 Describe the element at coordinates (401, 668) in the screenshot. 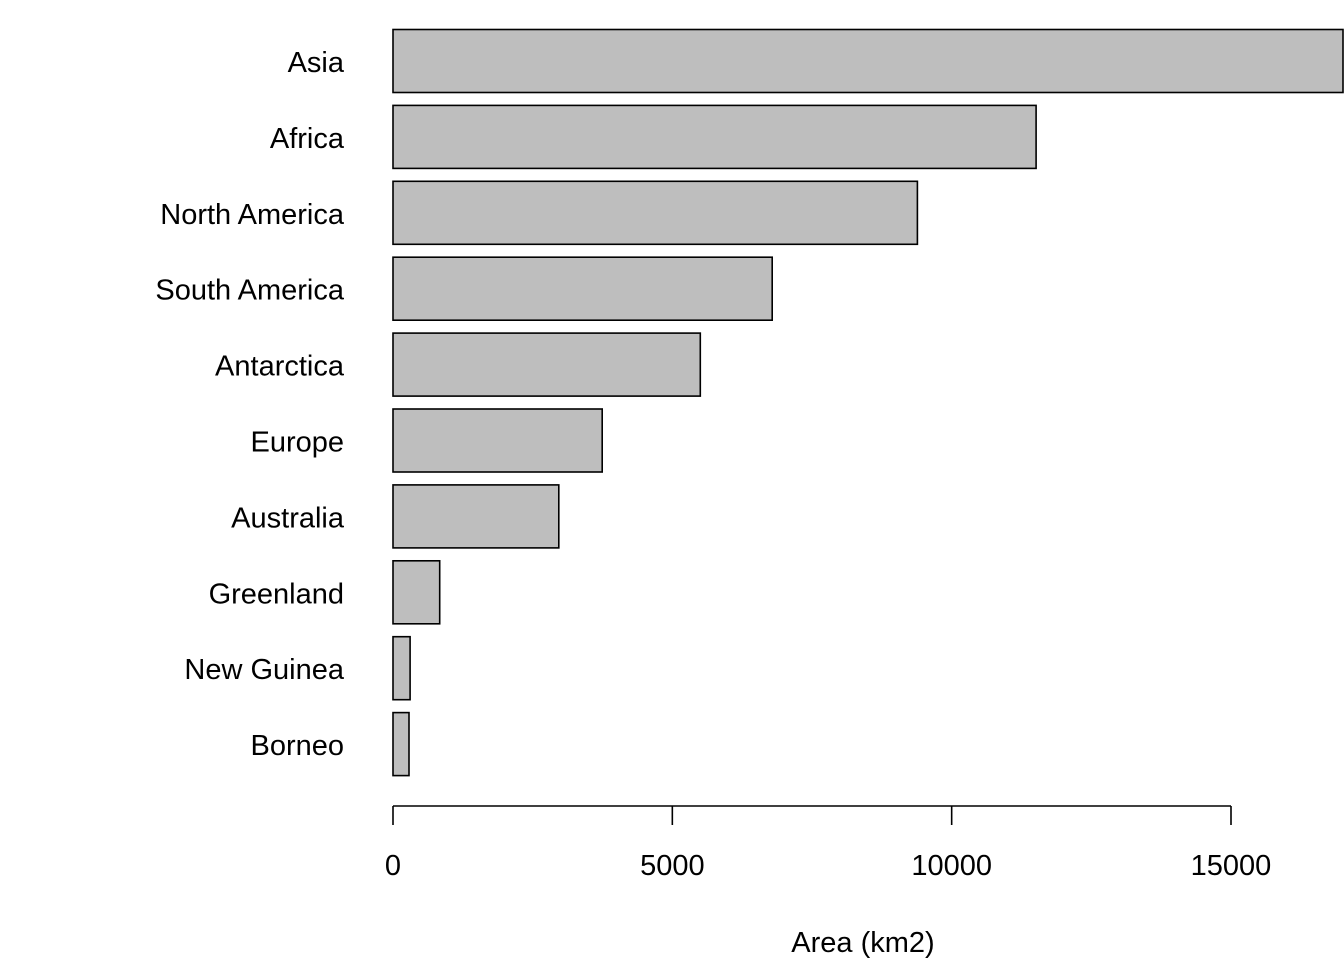

I see `bar-new-guinea` at that location.